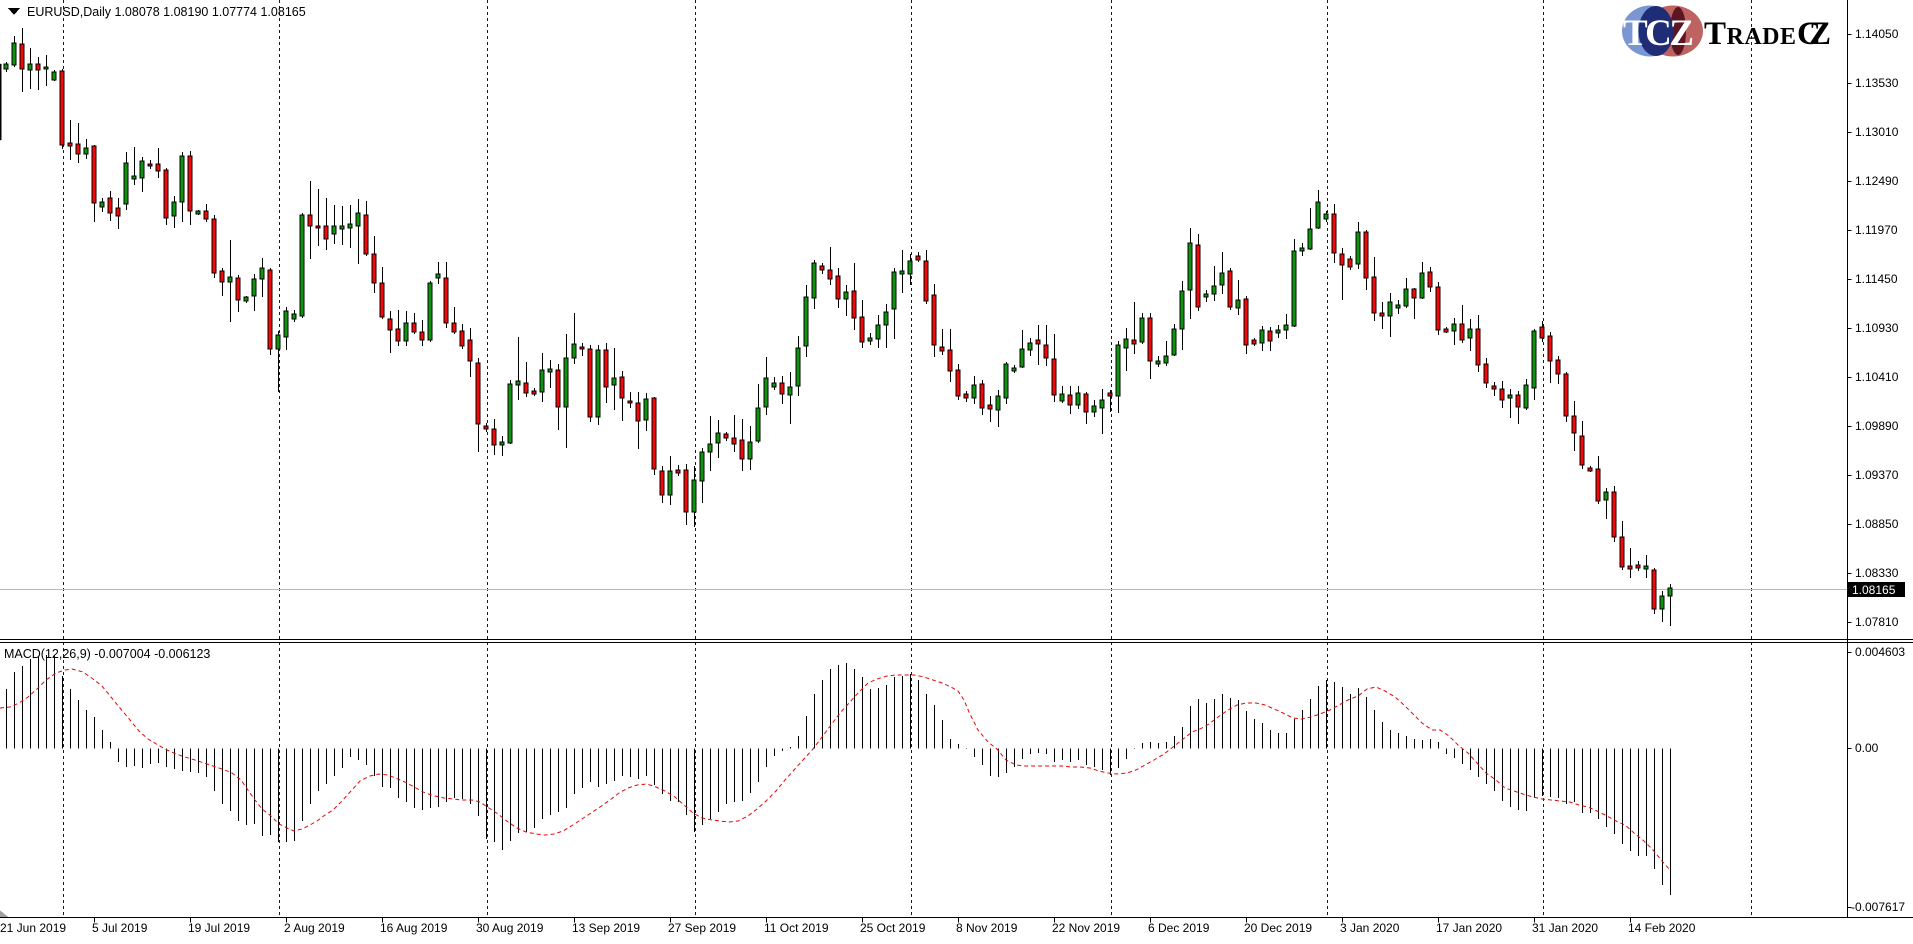  I want to click on svg-text: 1.14050, so click(1877, 34).